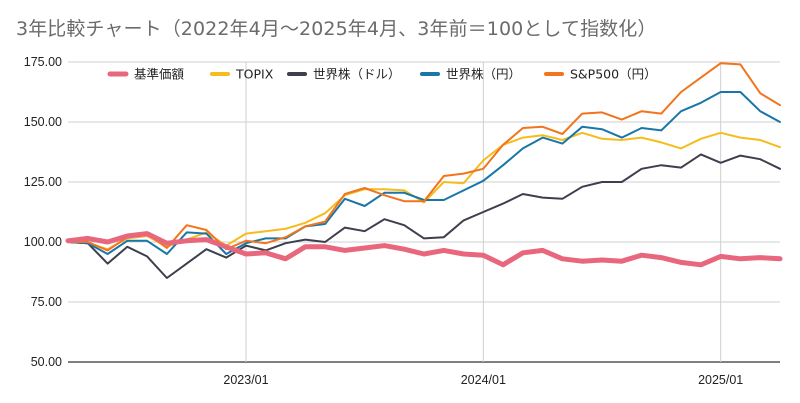 Image resolution: width=800 pixels, height=403 pixels. What do you see at coordinates (483, 74) in the screenshot?
I see `legend-label: 世界株（円）` at bounding box center [483, 74].